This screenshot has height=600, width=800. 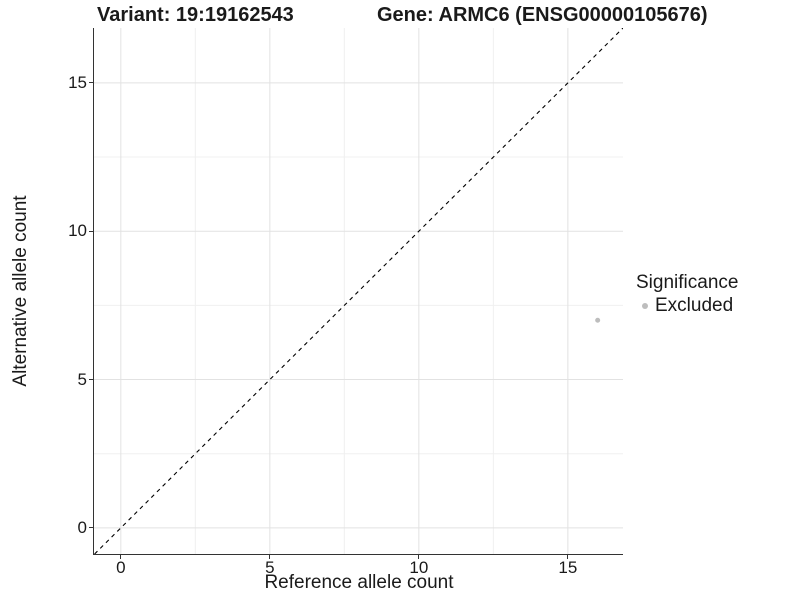 I want to click on legend-key, so click(x=644, y=306).